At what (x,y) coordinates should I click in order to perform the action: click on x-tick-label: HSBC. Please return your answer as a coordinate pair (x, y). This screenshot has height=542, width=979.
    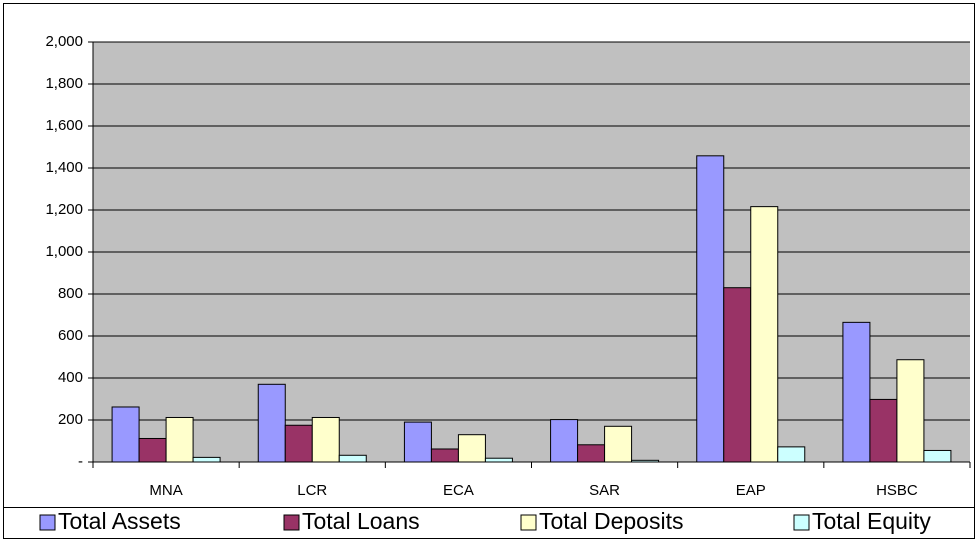
    Looking at the image, I should click on (897, 490).